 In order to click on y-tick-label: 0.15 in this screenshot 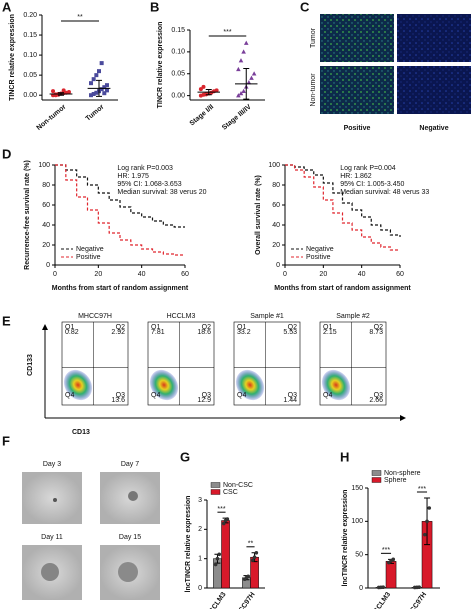, I will do `click(30, 35)`.